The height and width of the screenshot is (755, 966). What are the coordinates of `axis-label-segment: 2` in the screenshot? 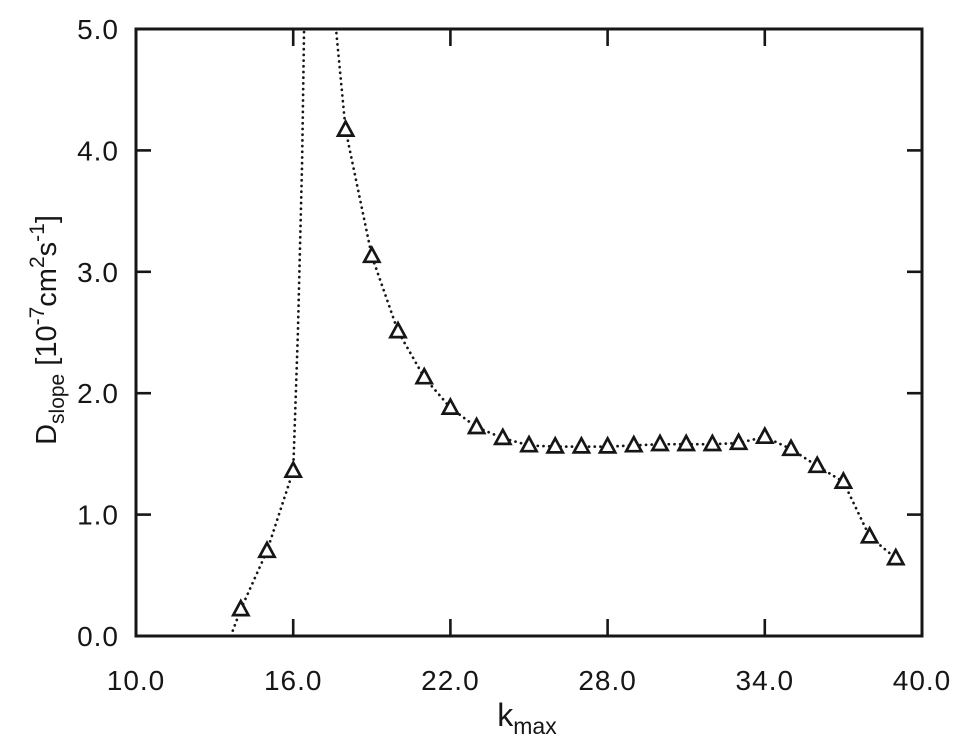 It's located at (37, 262).